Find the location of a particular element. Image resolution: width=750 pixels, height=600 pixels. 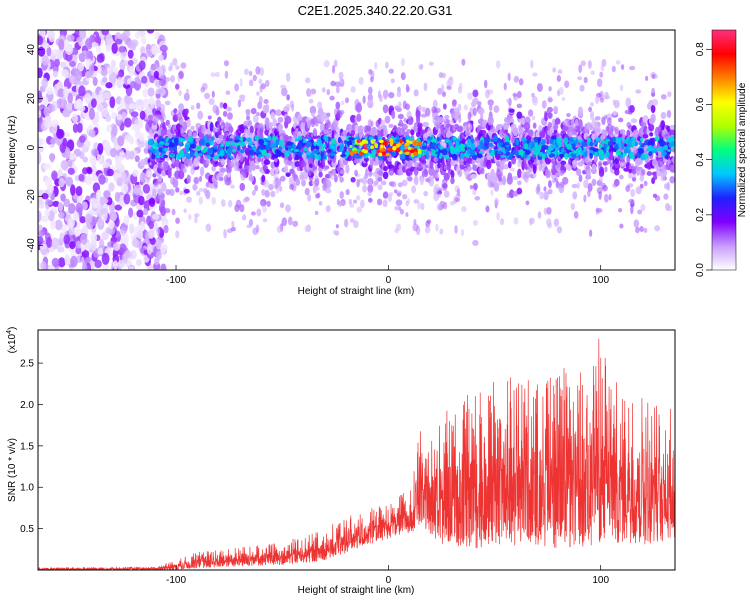

snr-y-tick-label: 1.0 is located at coordinates (27, 488).